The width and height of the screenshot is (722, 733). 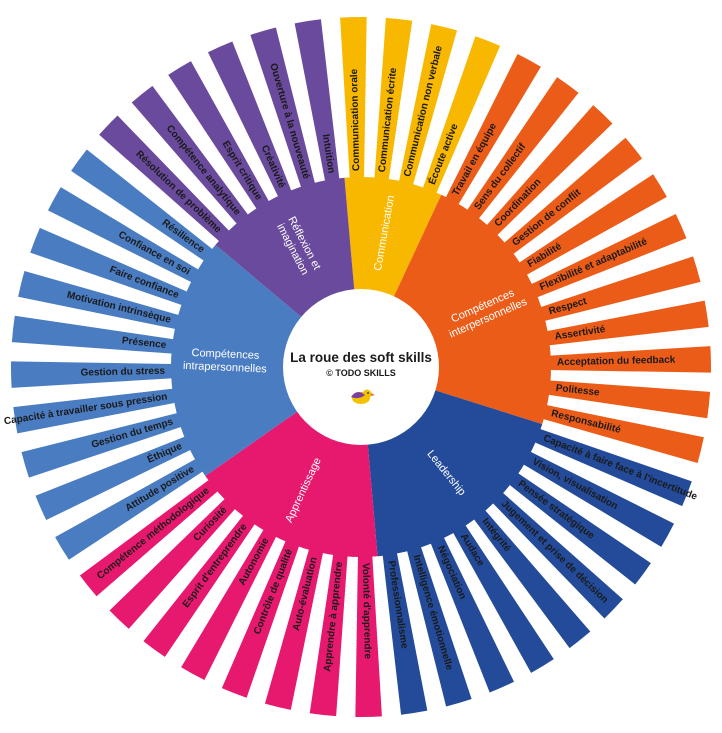 What do you see at coordinates (211, 523) in the screenshot?
I see `skill-label-curiosite: Curiosité` at bounding box center [211, 523].